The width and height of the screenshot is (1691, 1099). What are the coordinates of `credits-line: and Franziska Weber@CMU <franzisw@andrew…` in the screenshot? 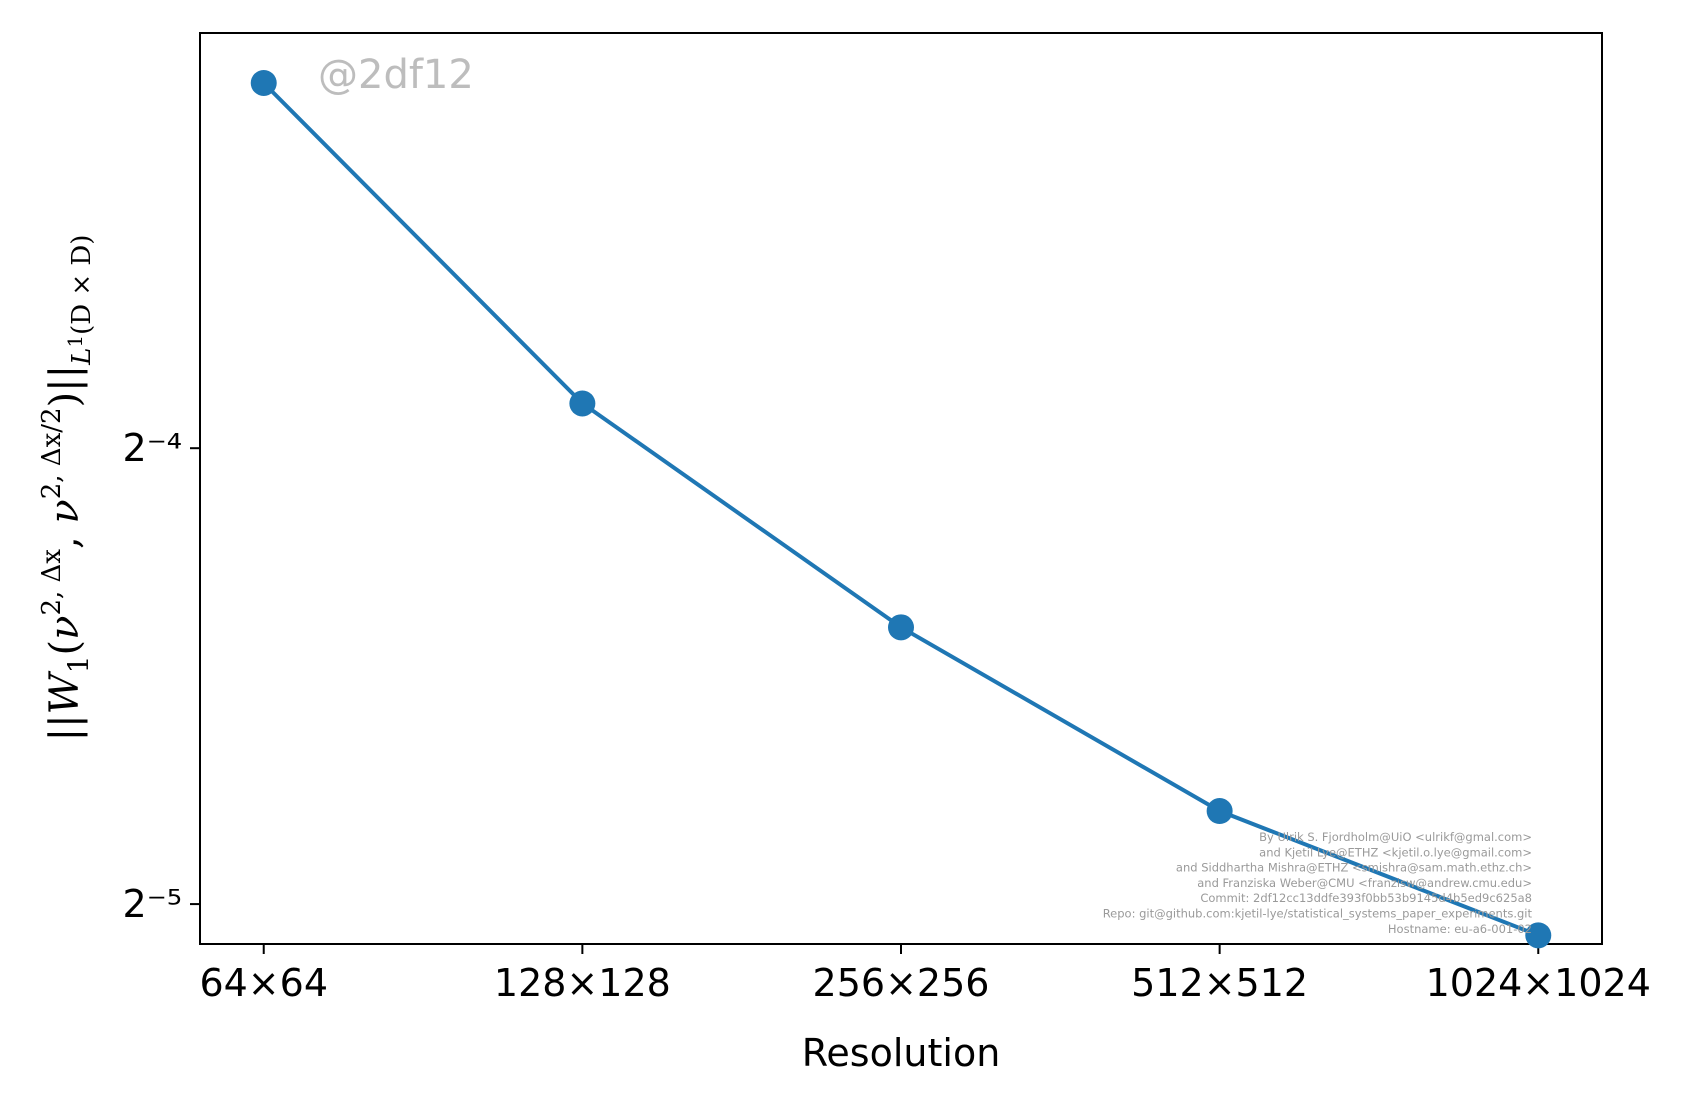 It's located at (1364, 883).